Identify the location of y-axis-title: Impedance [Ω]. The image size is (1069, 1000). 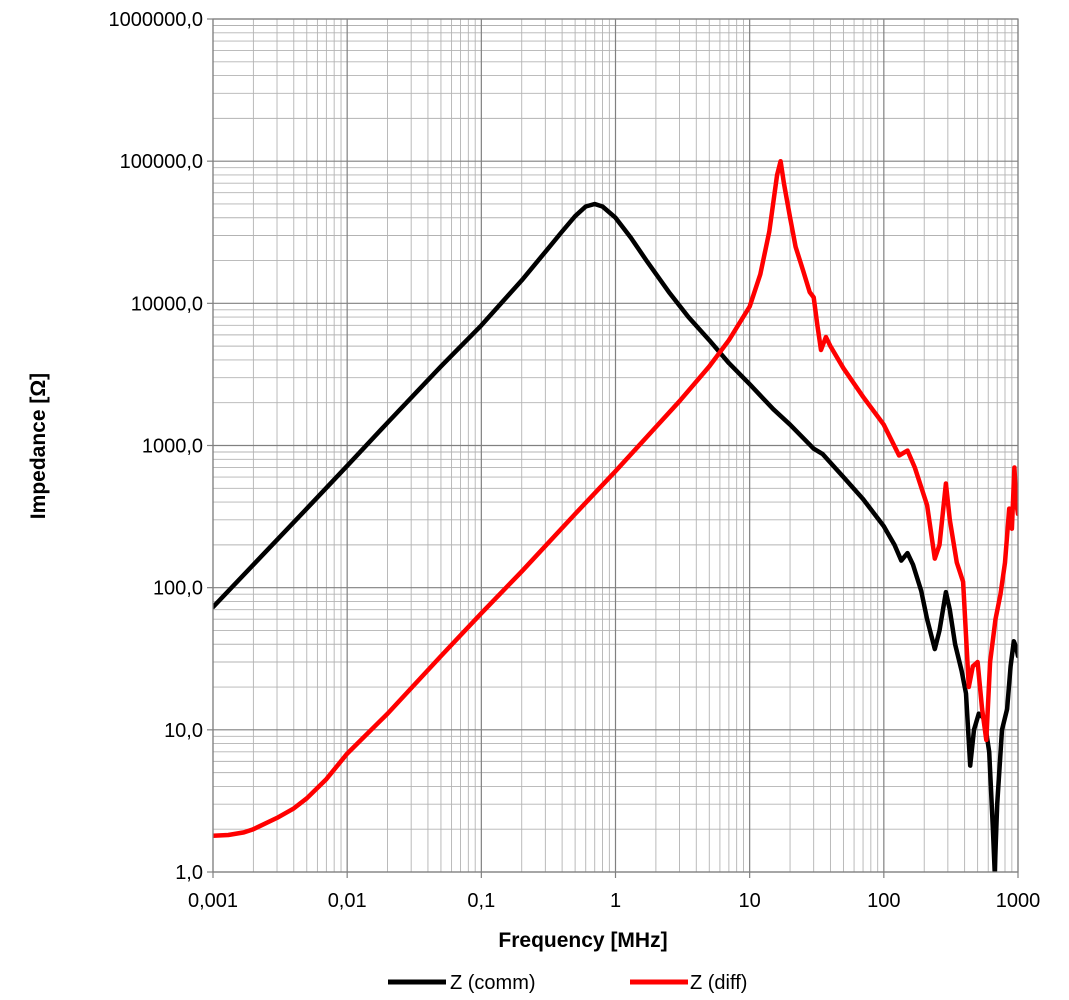
(38, 446).